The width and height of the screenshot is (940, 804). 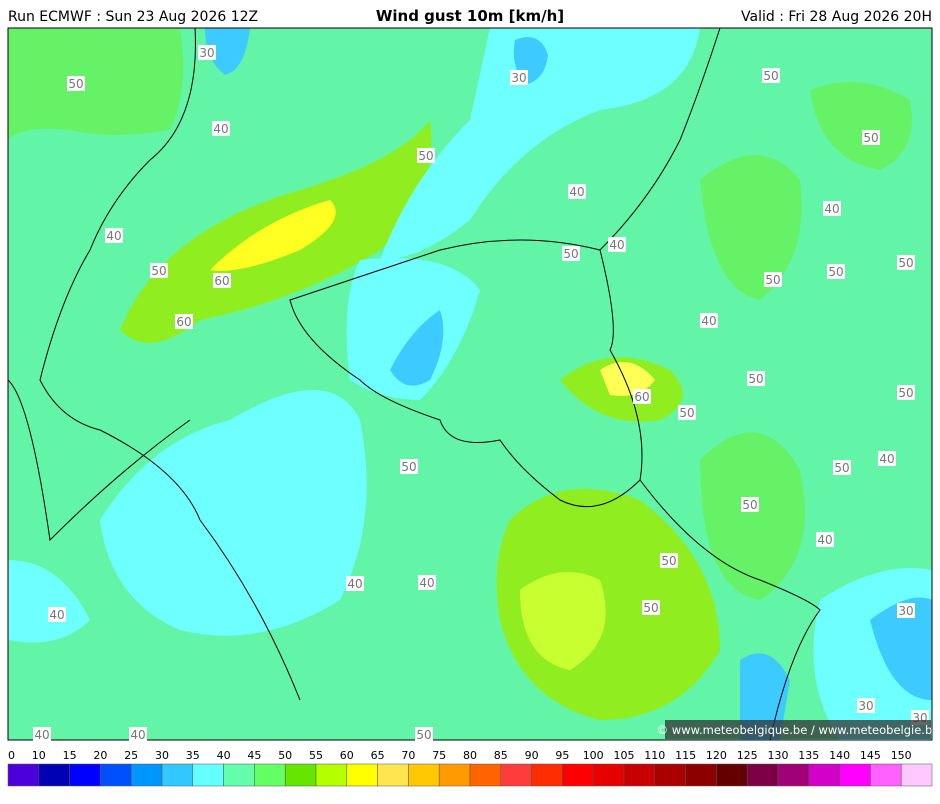 I want to click on colorbar-label: 105, so click(x=624, y=755).